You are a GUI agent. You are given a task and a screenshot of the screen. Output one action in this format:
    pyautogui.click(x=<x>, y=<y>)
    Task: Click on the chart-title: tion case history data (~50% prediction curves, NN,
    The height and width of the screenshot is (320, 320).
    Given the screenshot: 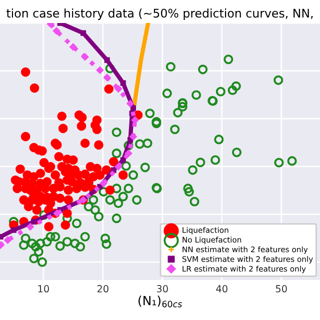 What is the action you would take?
    pyautogui.click(x=159, y=14)
    